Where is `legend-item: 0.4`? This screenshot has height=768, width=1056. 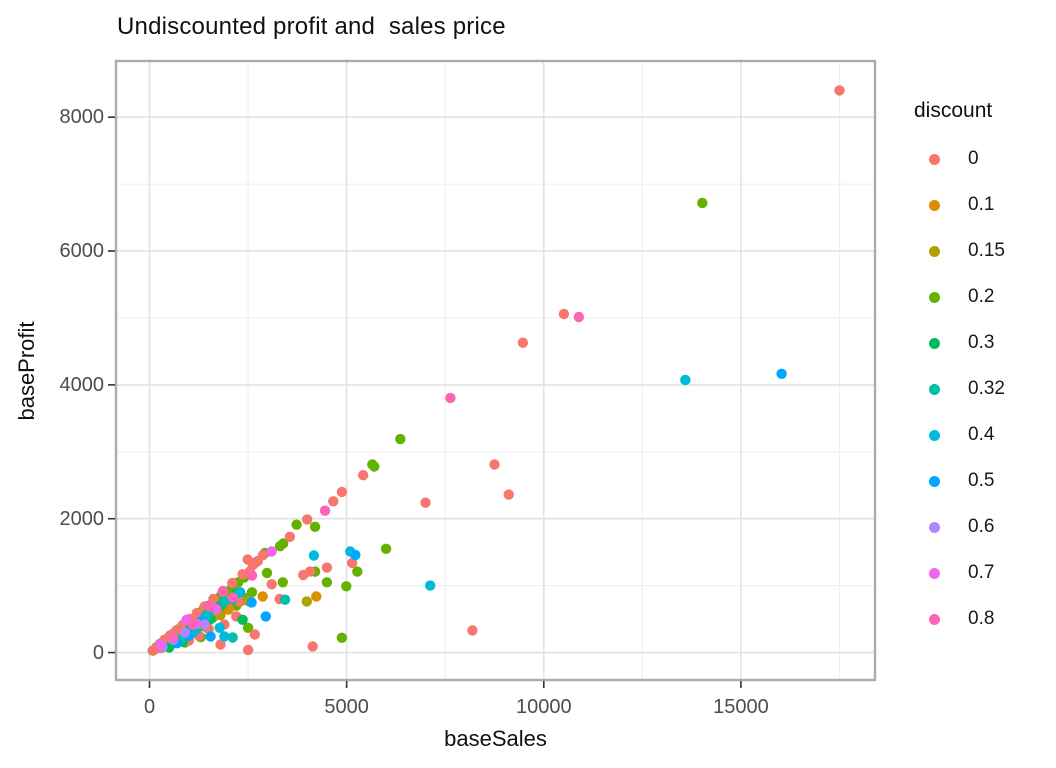 legend-item: 0.4 is located at coordinates (984, 435).